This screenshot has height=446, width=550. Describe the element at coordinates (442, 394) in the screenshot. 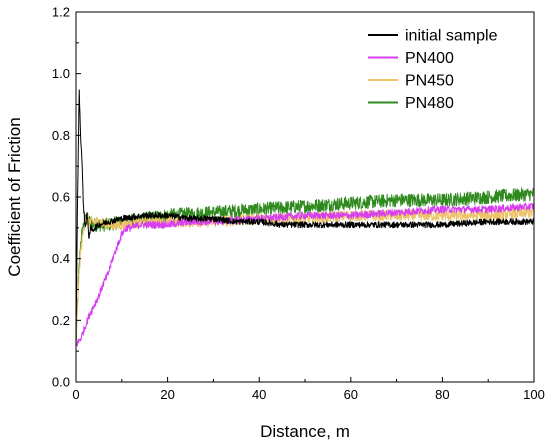

I see `x-tick-label: 80` at that location.